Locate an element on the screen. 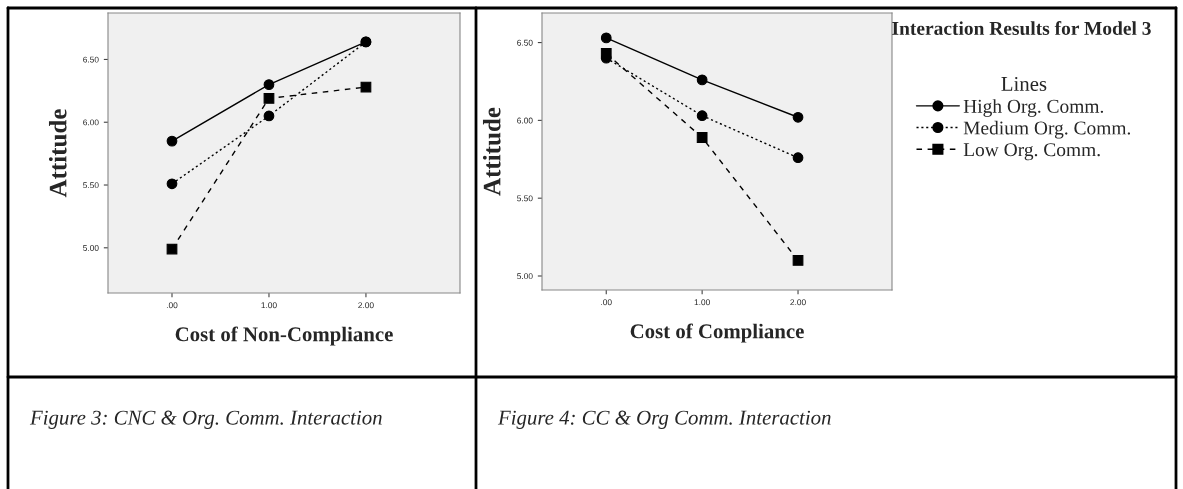 This screenshot has width=1183, height=489. x-axis-title: Cost of Compliance is located at coordinates (717, 333).